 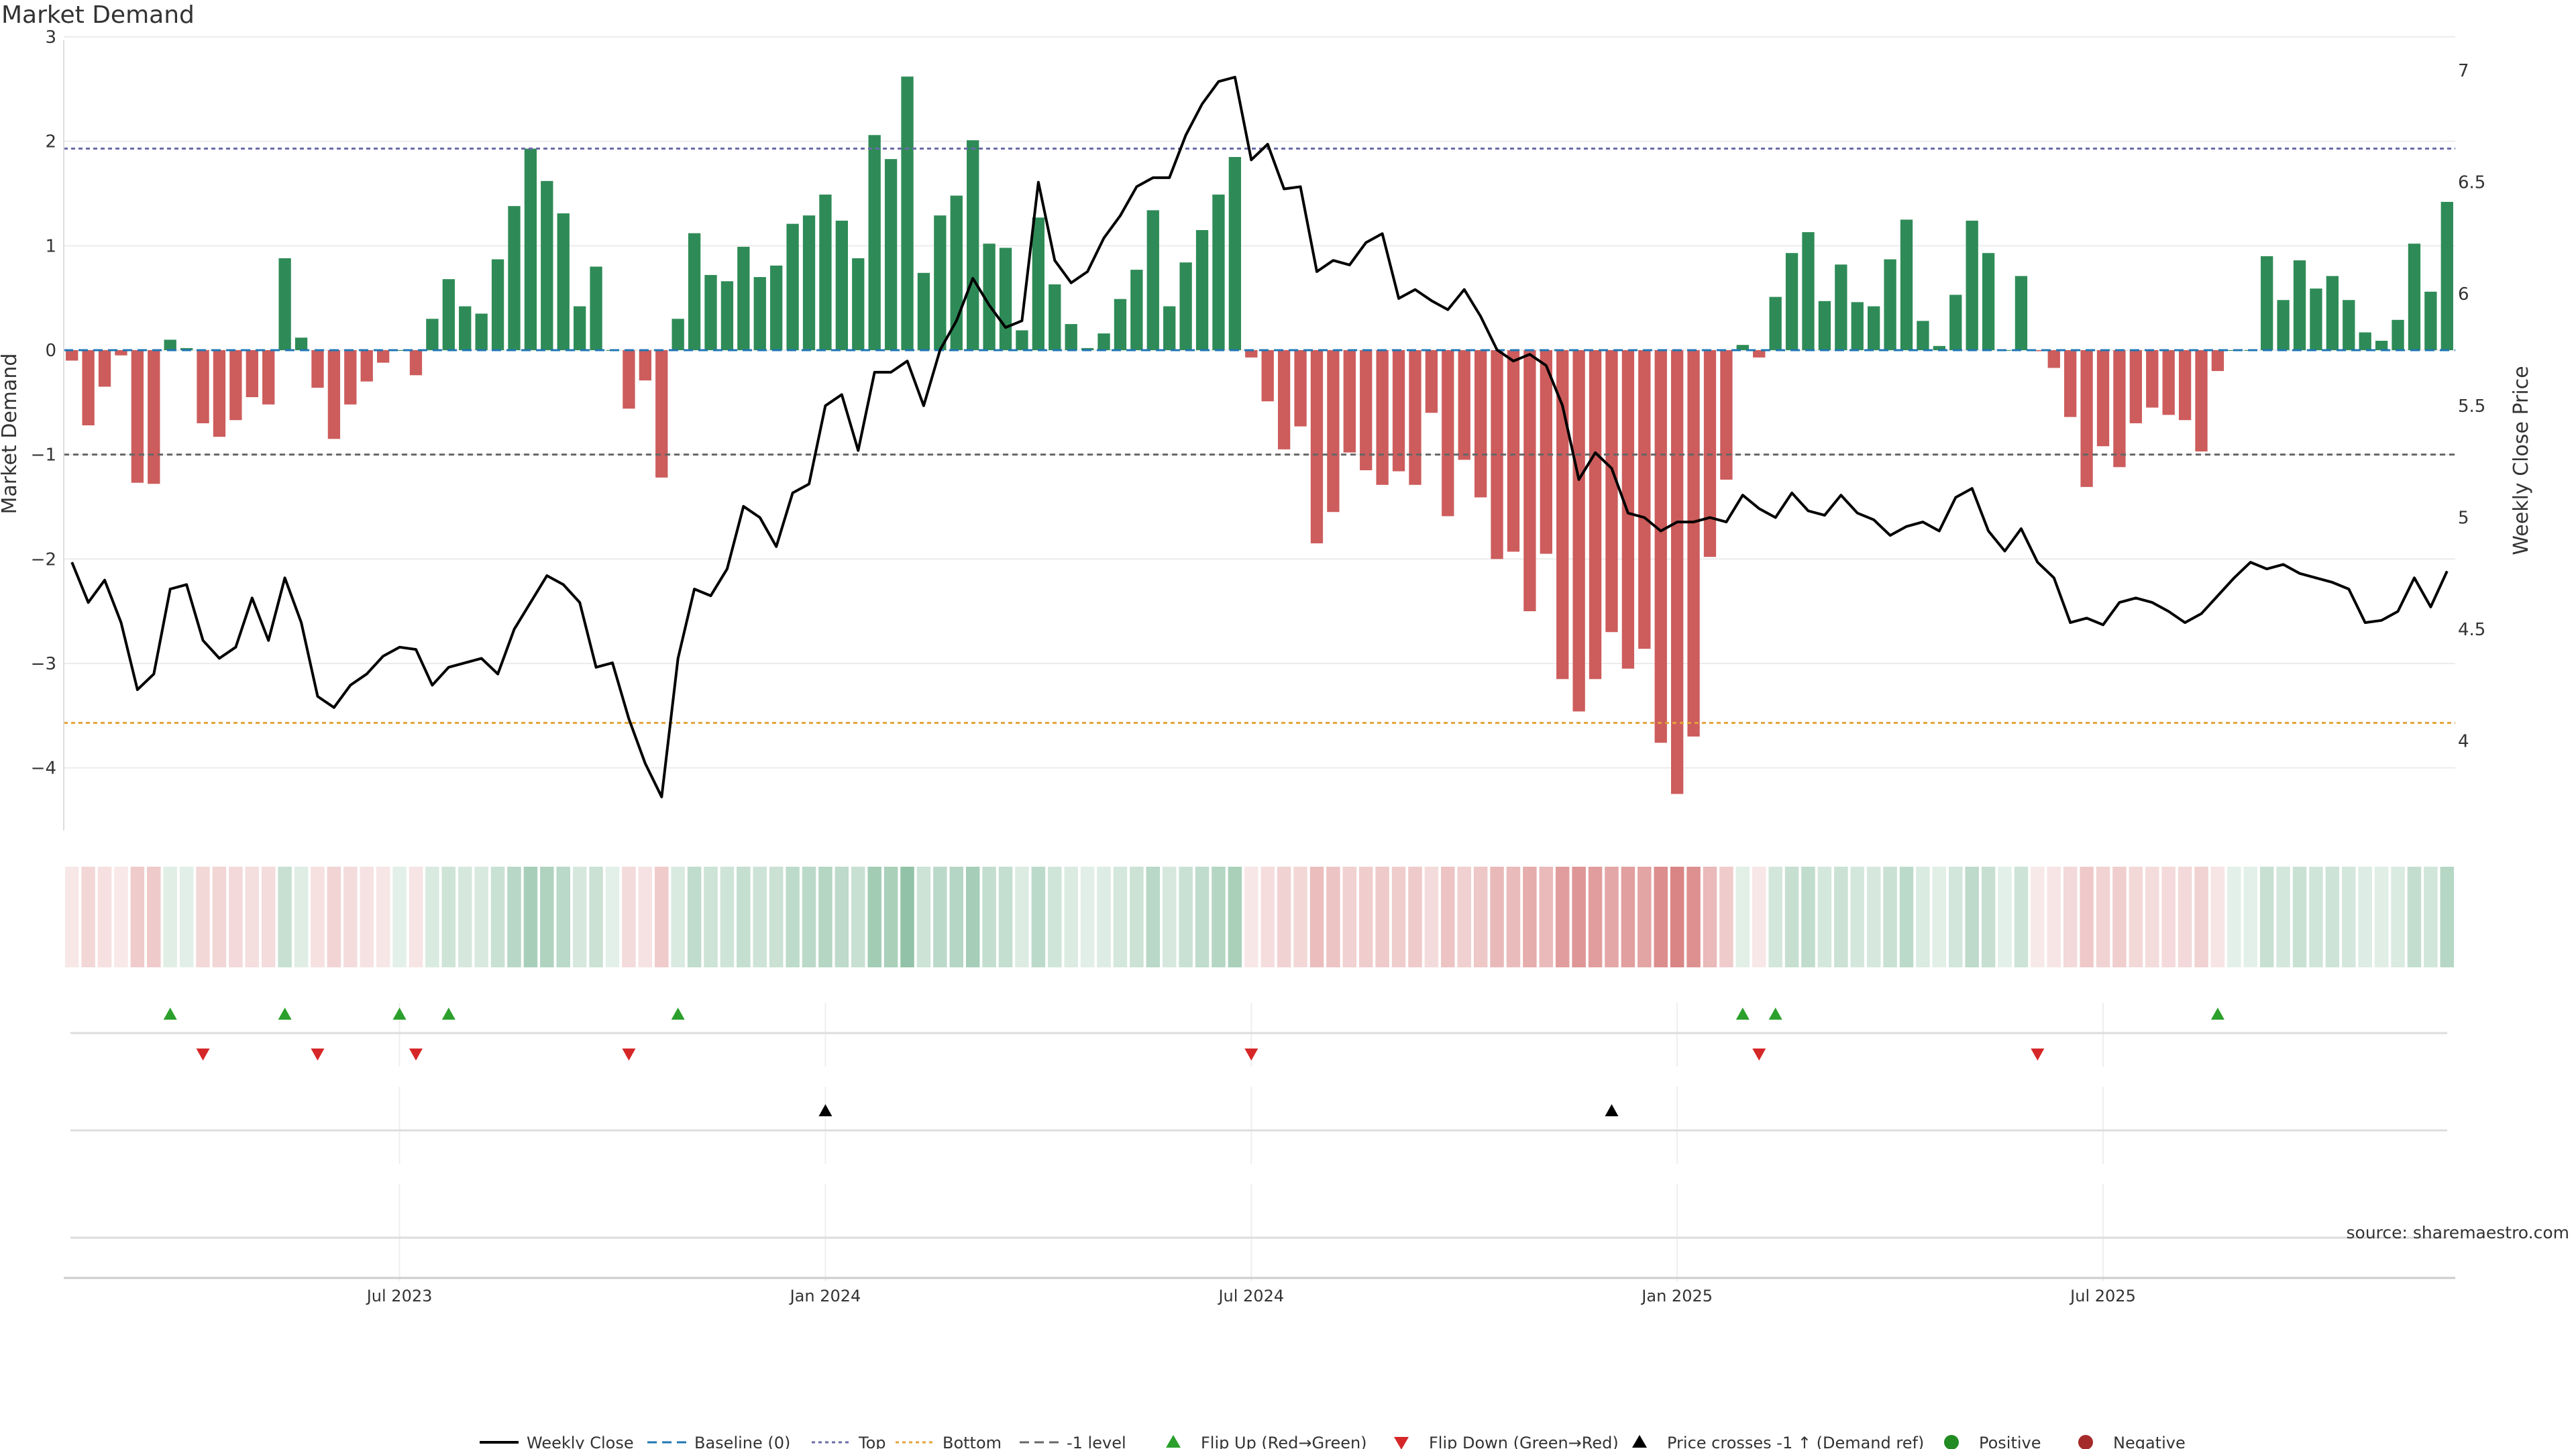 I want to click on flip-down-marker, so click(x=629, y=1055).